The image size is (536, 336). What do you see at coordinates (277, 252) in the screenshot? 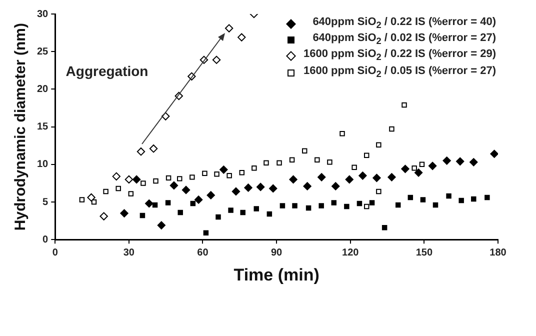
I see `x-tick-label: 90` at bounding box center [277, 252].